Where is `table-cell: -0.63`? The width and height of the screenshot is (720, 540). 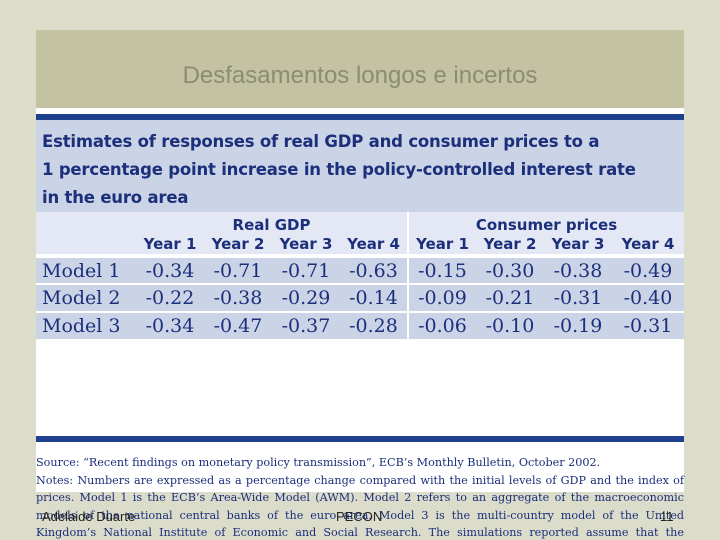 table-cell: -0.63 is located at coordinates (374, 270).